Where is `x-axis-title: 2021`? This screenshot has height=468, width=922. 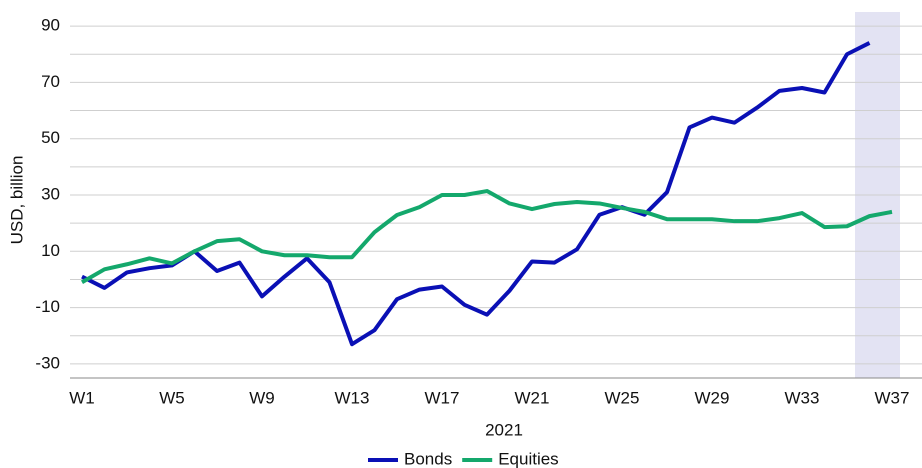
x-axis-title: 2021 is located at coordinates (504, 429).